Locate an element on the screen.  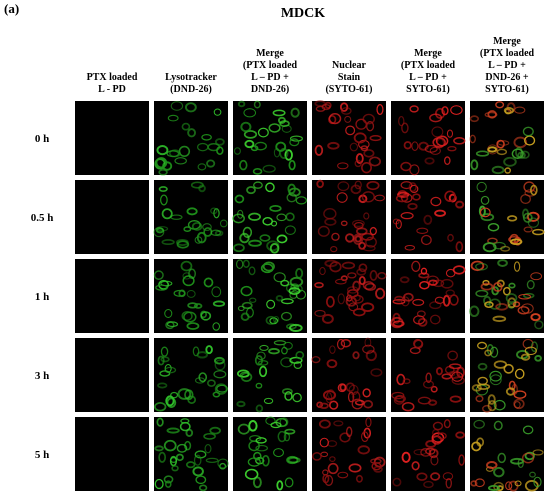
panel-label: (a) is located at coordinates (11, 8).